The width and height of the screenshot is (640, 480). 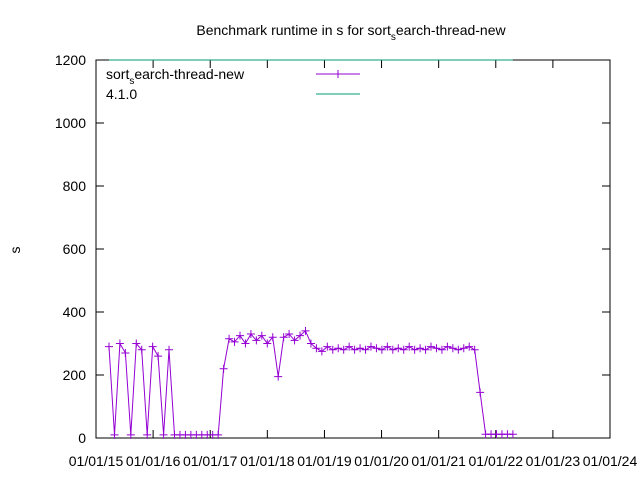 What do you see at coordinates (267, 461) in the screenshot?
I see `x-tick-label-3: 01/01/18` at bounding box center [267, 461].